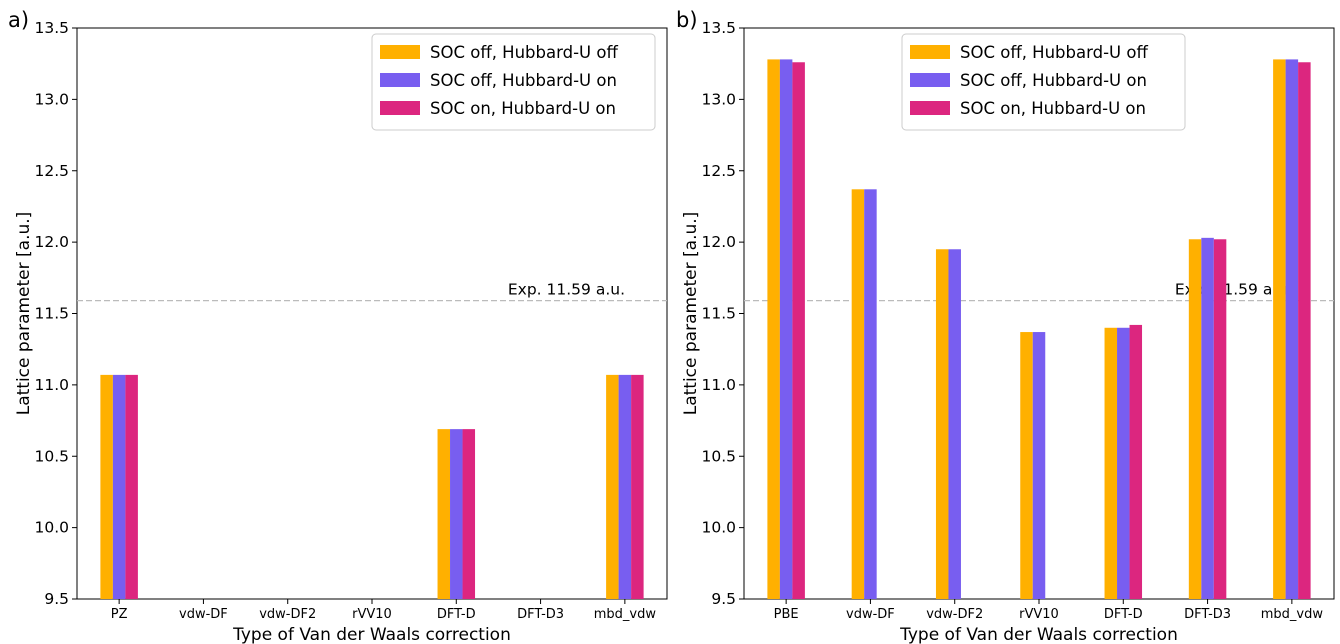 The image size is (1340, 644). I want to click on x-tick-label: PZ, so click(119, 614).